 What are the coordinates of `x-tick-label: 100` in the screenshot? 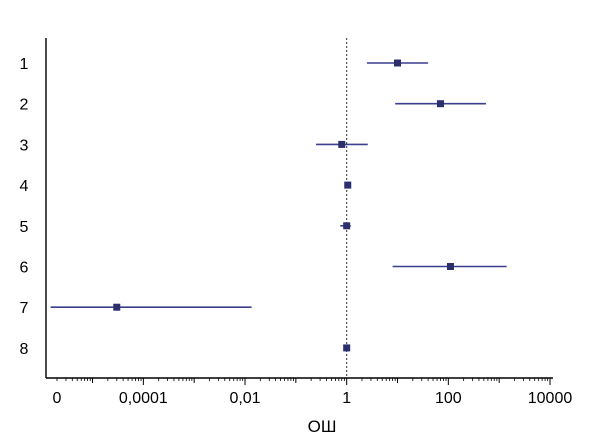 It's located at (448, 398).